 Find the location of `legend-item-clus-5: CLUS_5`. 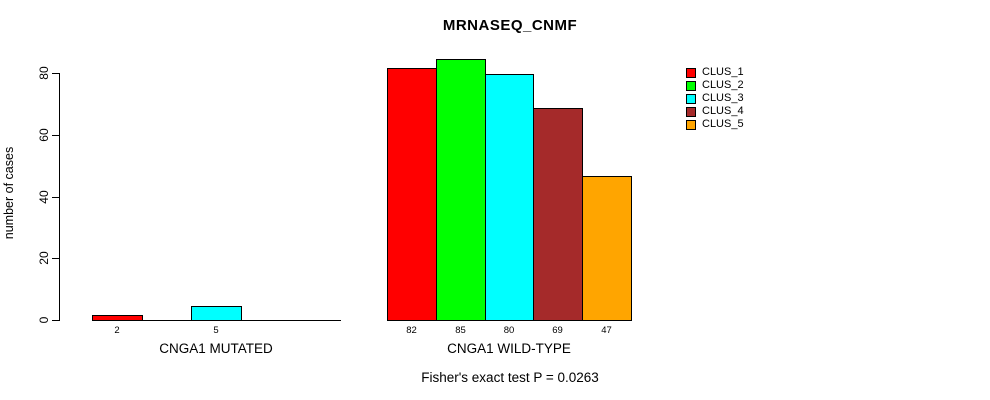

legend-item-clus-5: CLUS_5 is located at coordinates (715, 124).